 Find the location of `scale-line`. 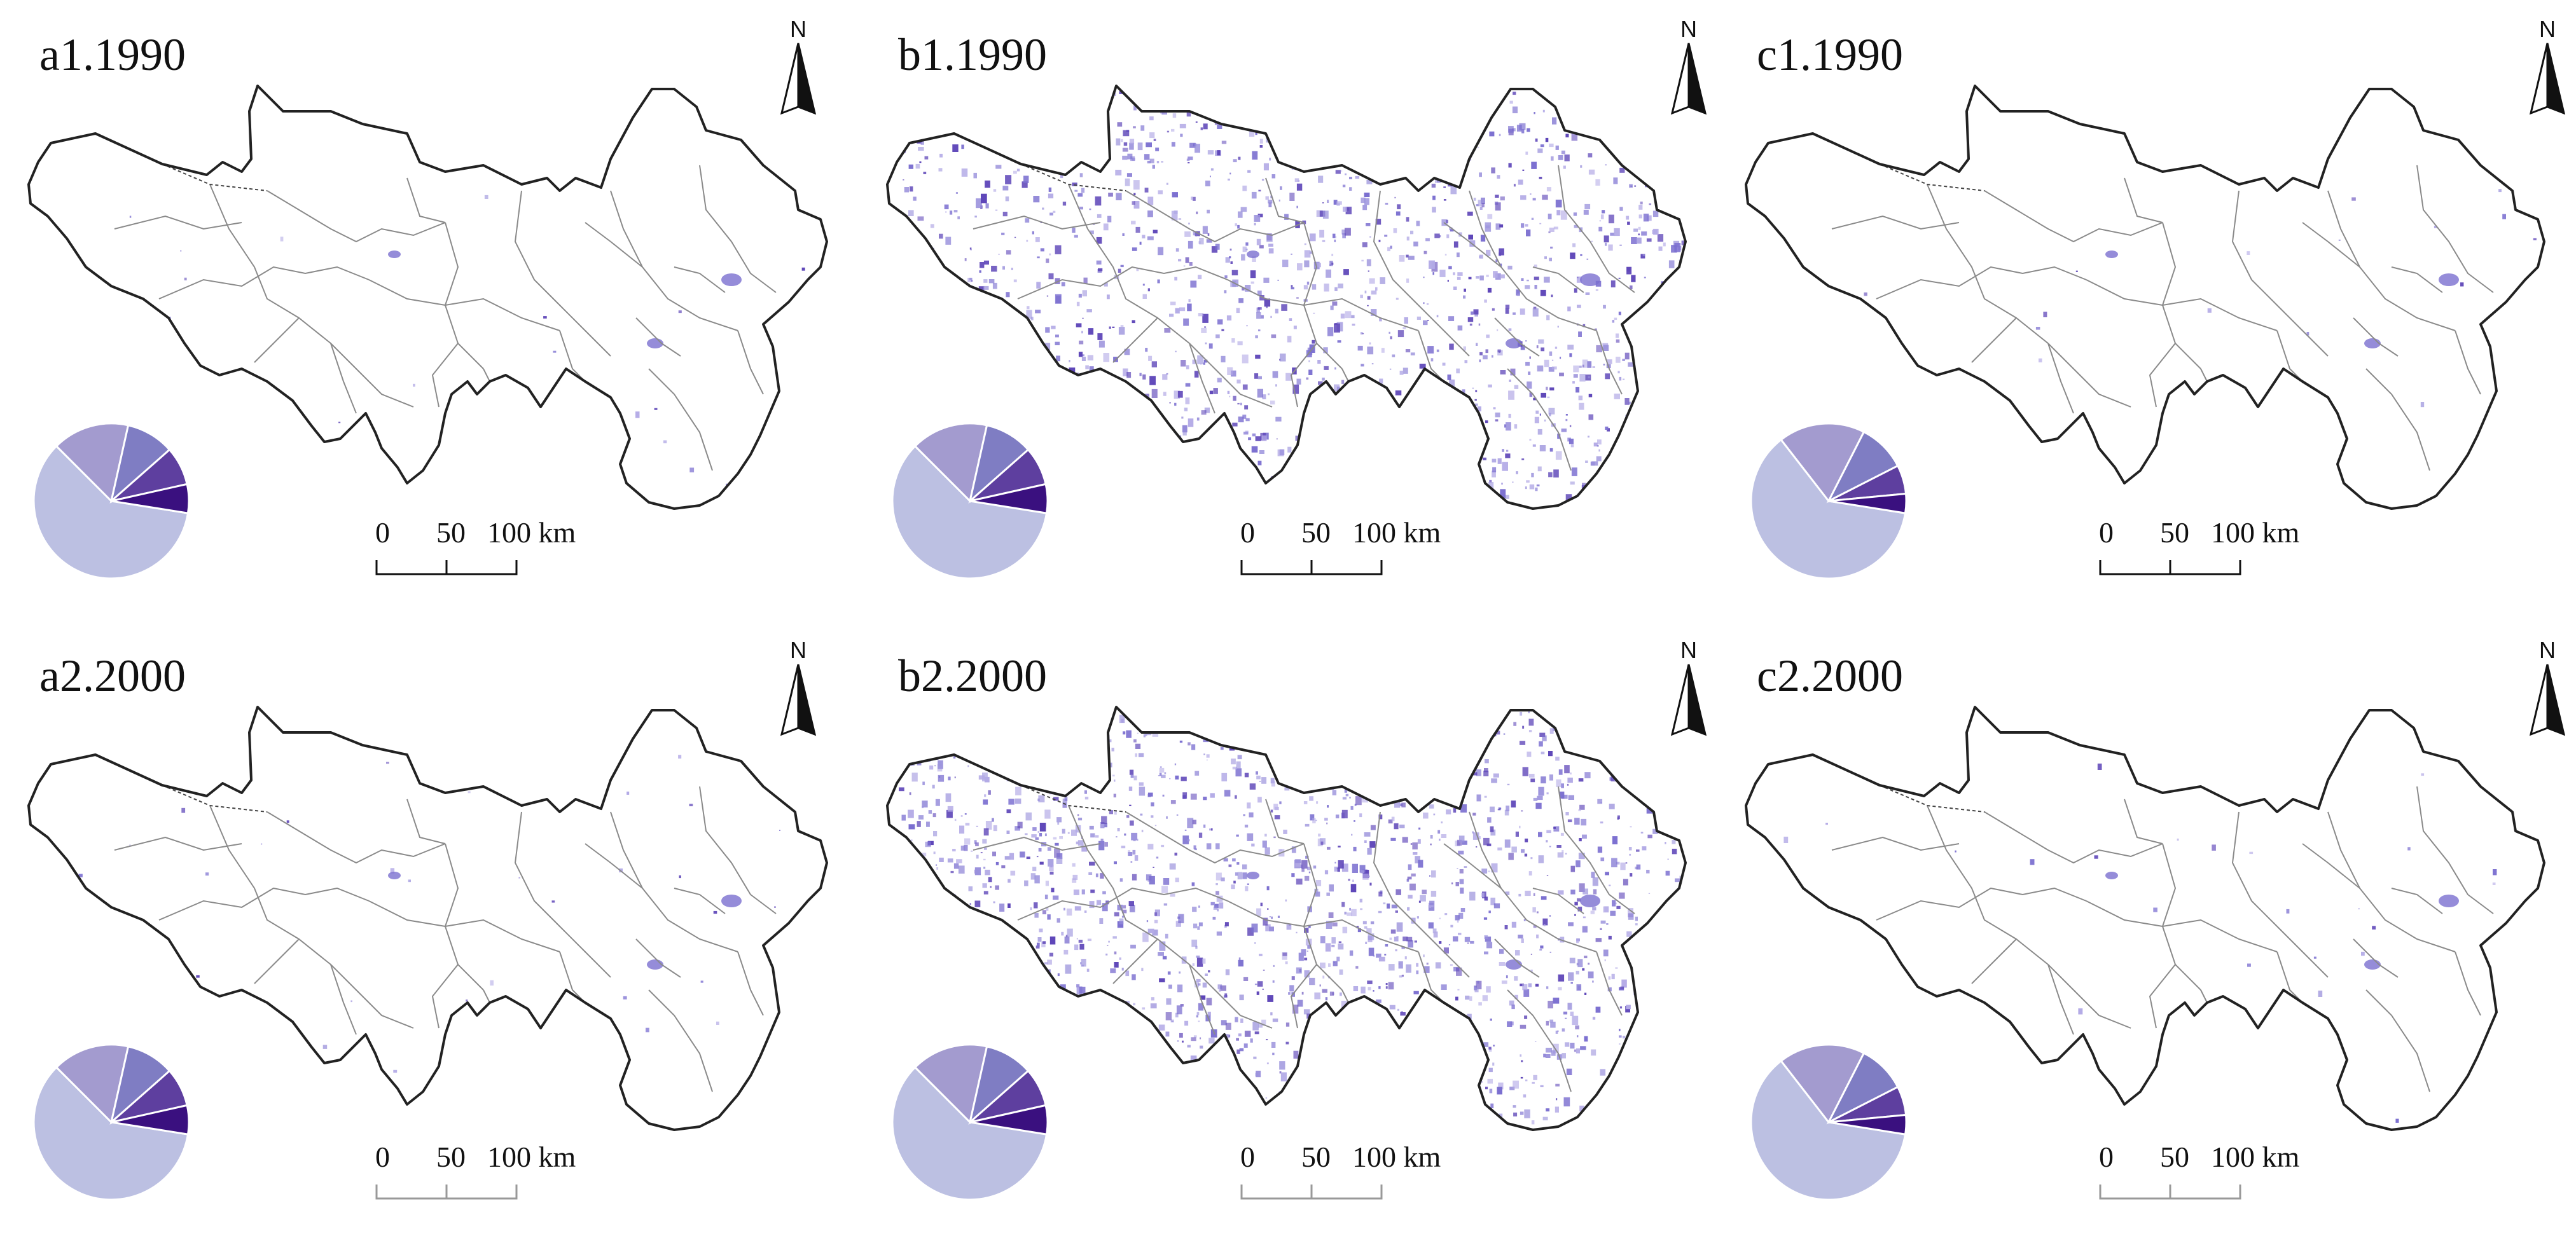

scale-line is located at coordinates (446, 567).